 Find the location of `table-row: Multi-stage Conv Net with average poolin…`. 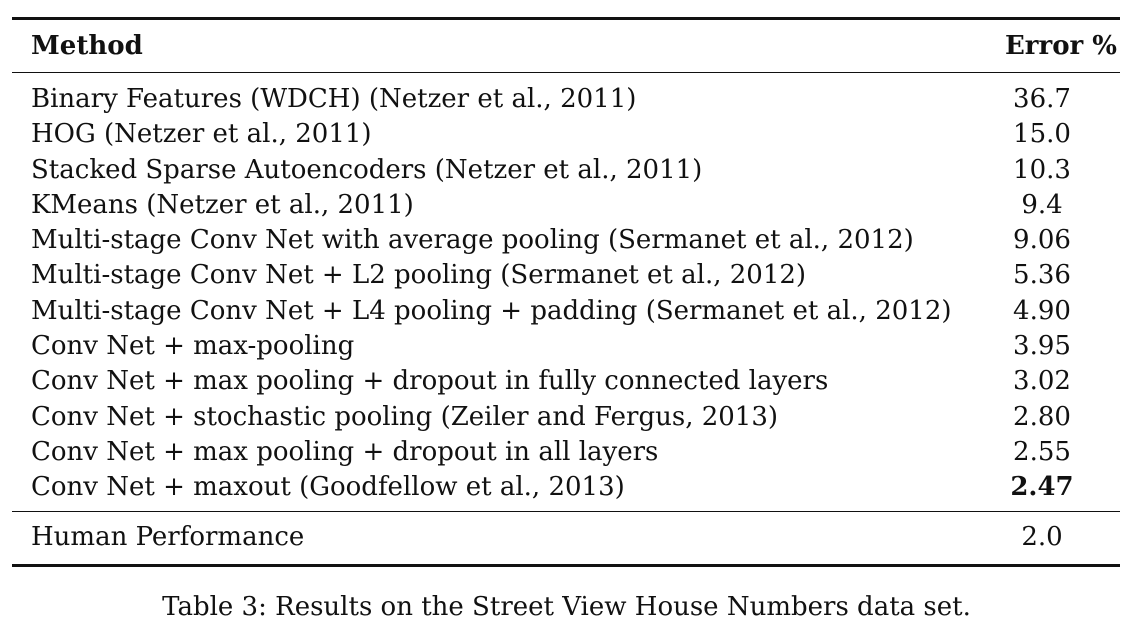

table-row: Multi-stage Conv Net with average poolin… is located at coordinates (566, 240).